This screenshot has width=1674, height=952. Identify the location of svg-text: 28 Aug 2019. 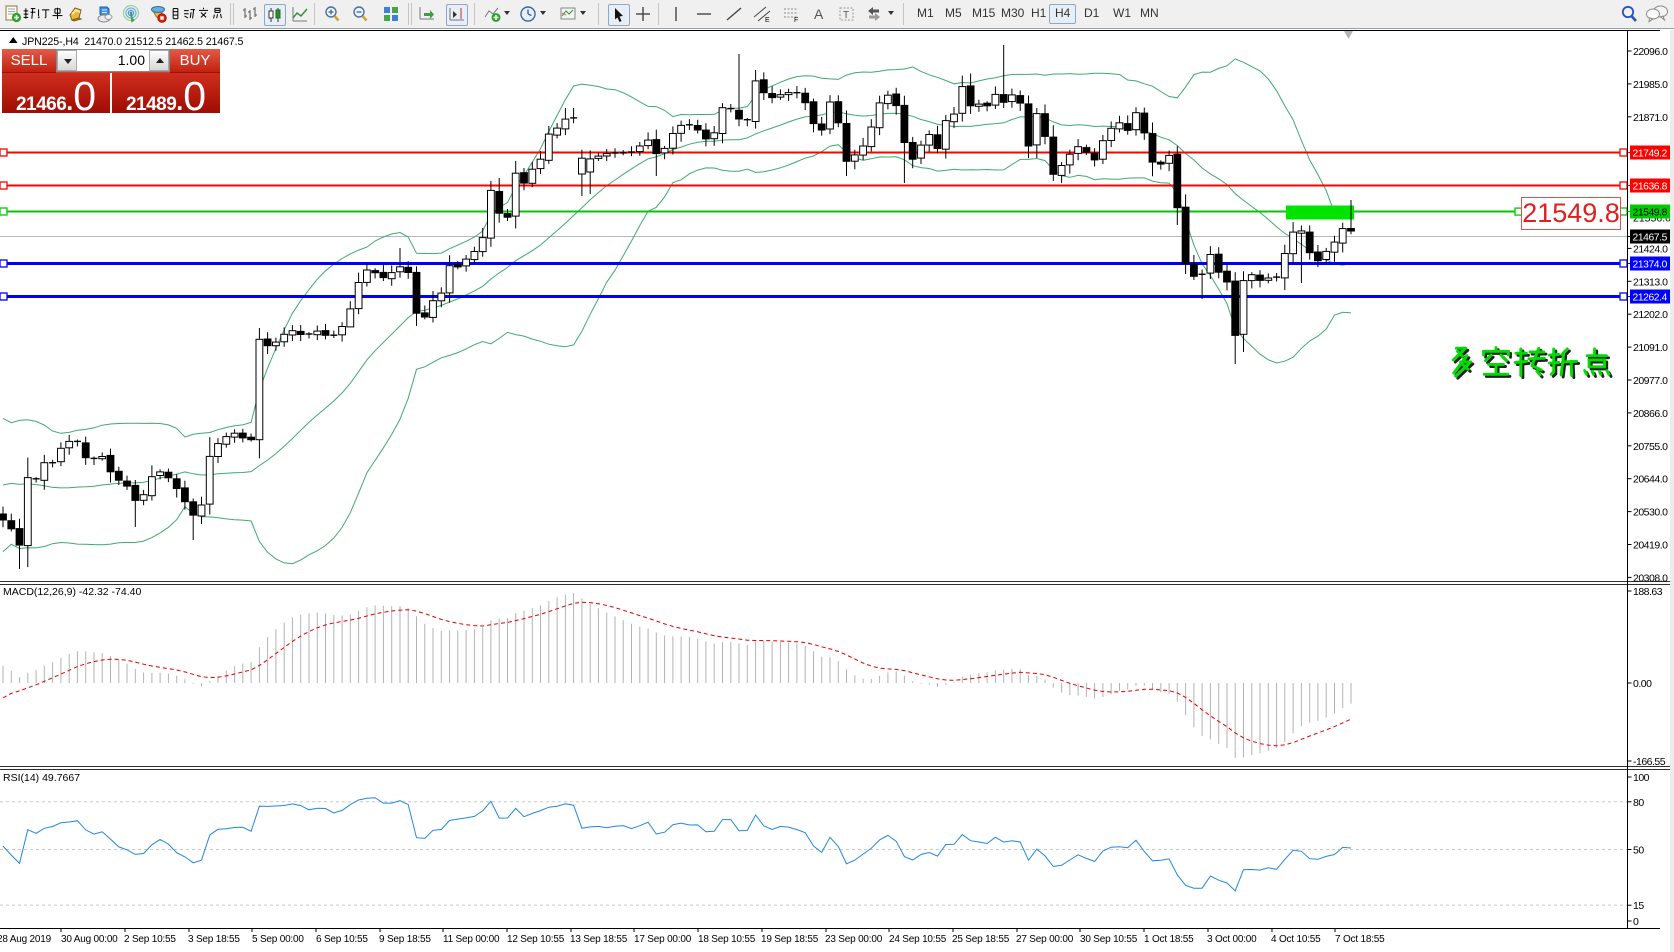
(26, 939).